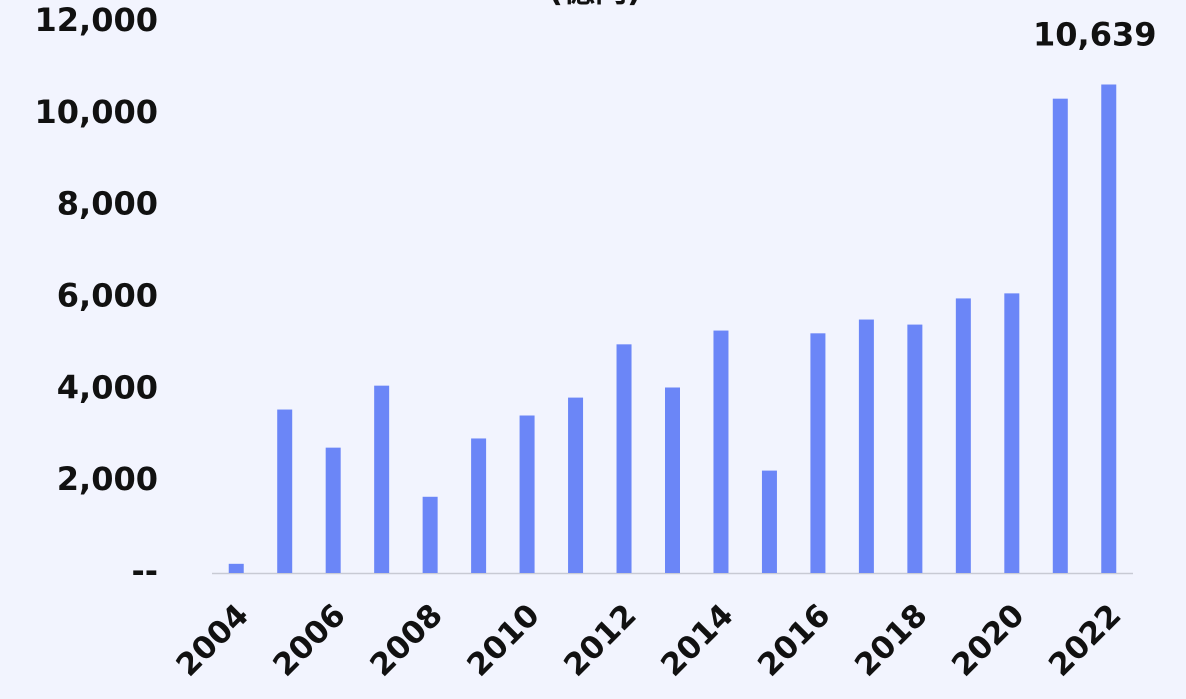 The image size is (1186, 699). Describe the element at coordinates (1094, 34) in the screenshot. I see `value-label: 10,639` at that location.